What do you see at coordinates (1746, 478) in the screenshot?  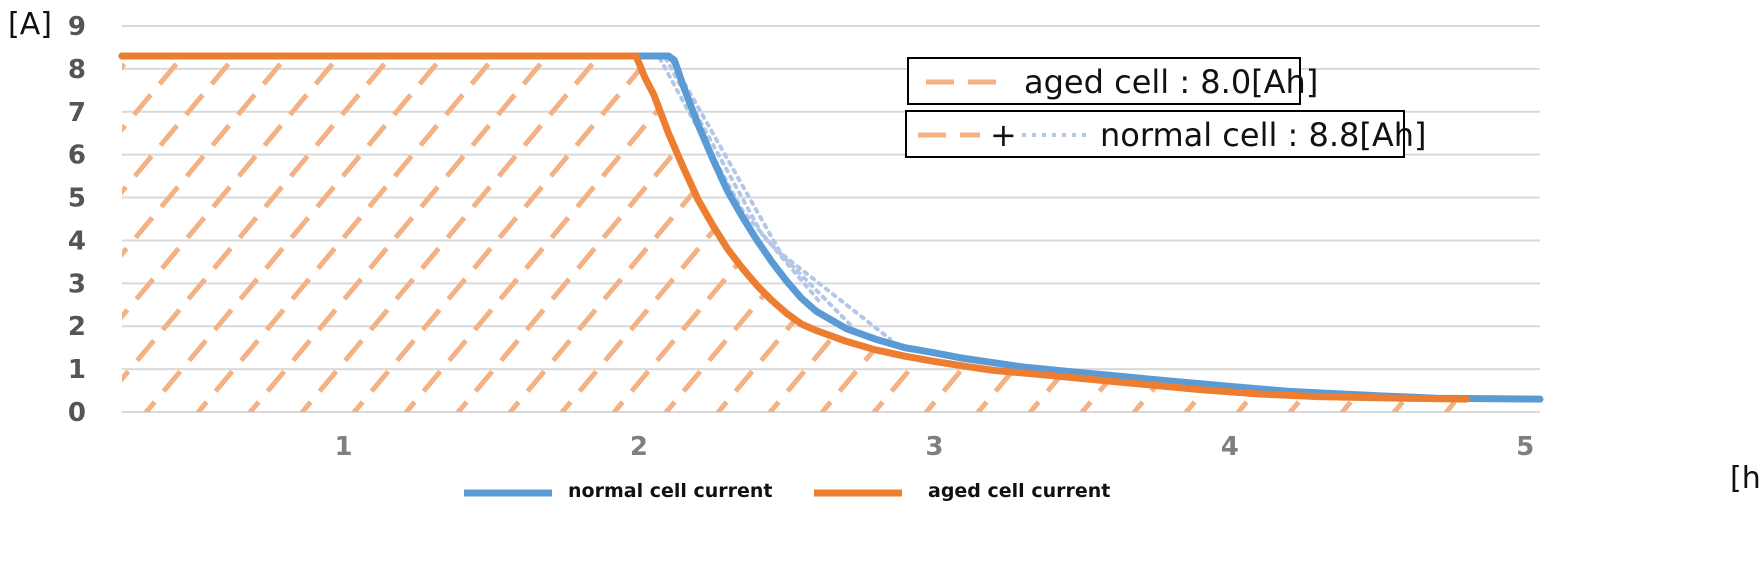 I see `x-unit-label: [h]` at bounding box center [1746, 478].